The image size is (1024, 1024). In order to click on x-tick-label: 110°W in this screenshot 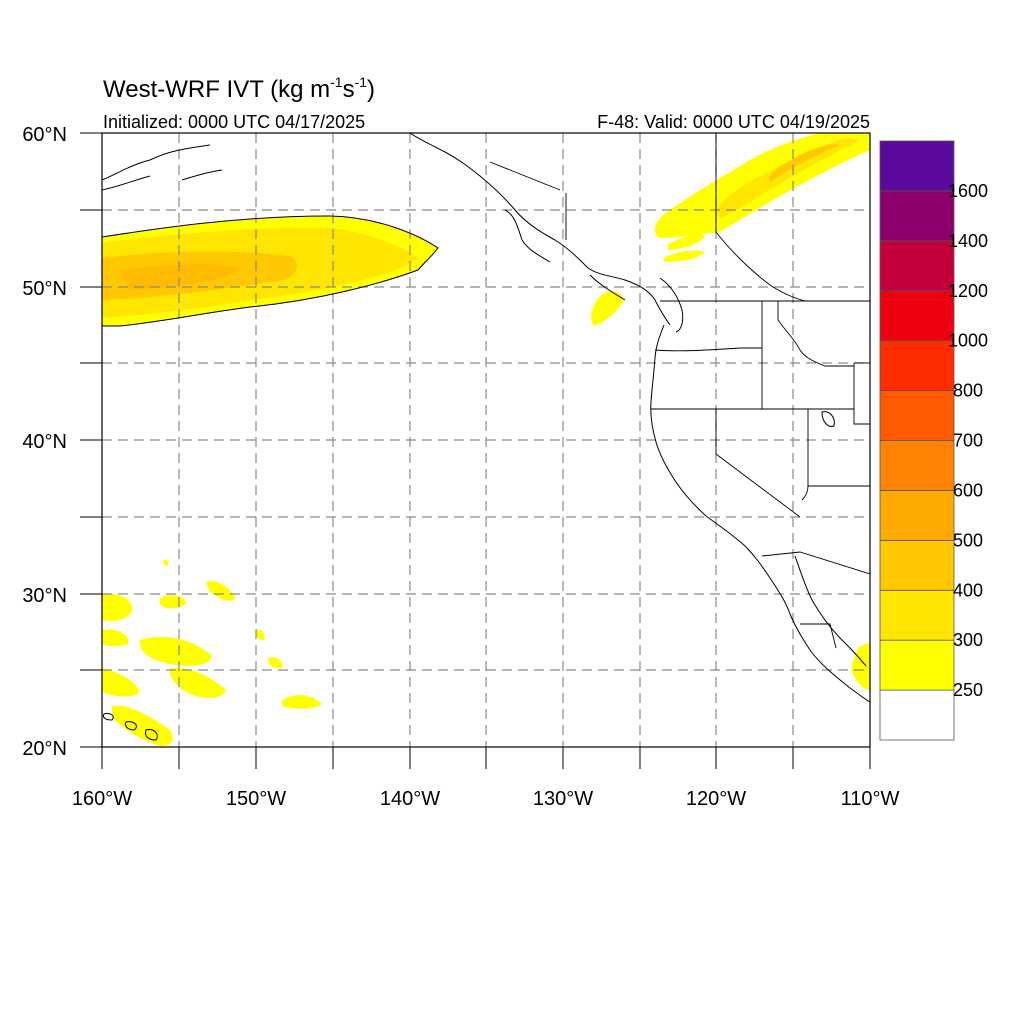, I will do `click(870, 799)`.